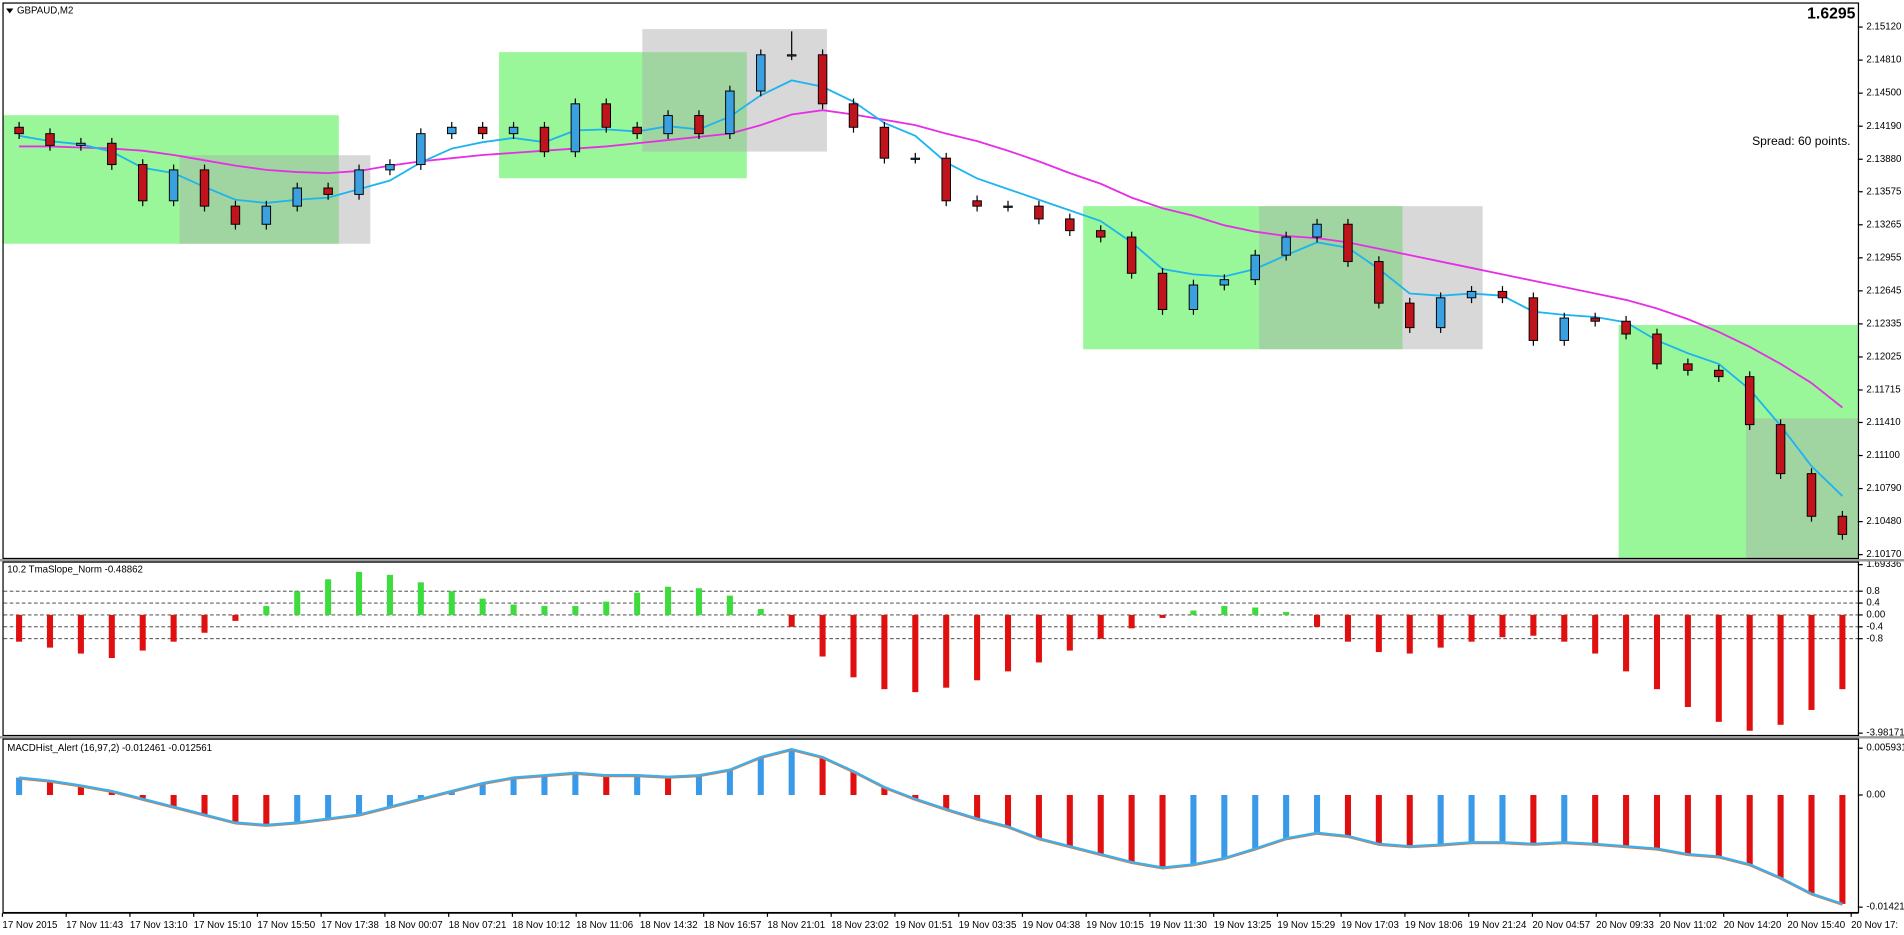 This screenshot has width=1904, height=935. I want to click on x-tick-label: 20 Nov 15:40, so click(1816, 925).